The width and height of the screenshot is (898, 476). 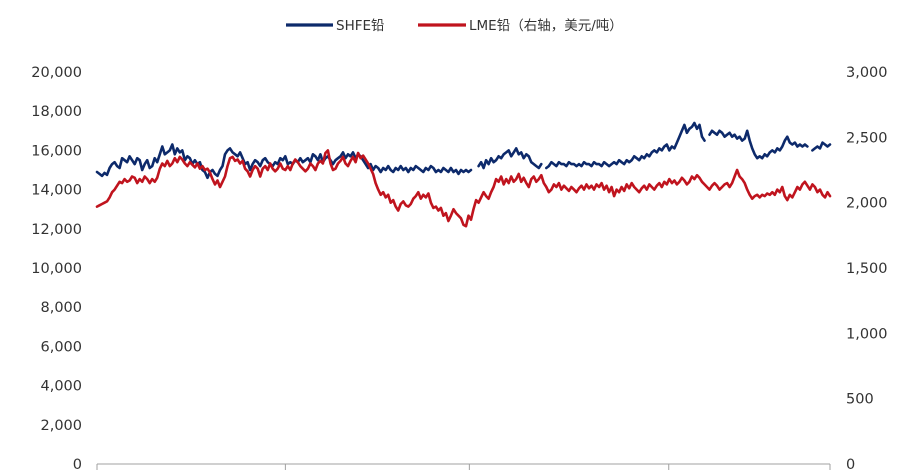 I want to click on y-left-tick-label: 20,000, so click(x=56, y=73).